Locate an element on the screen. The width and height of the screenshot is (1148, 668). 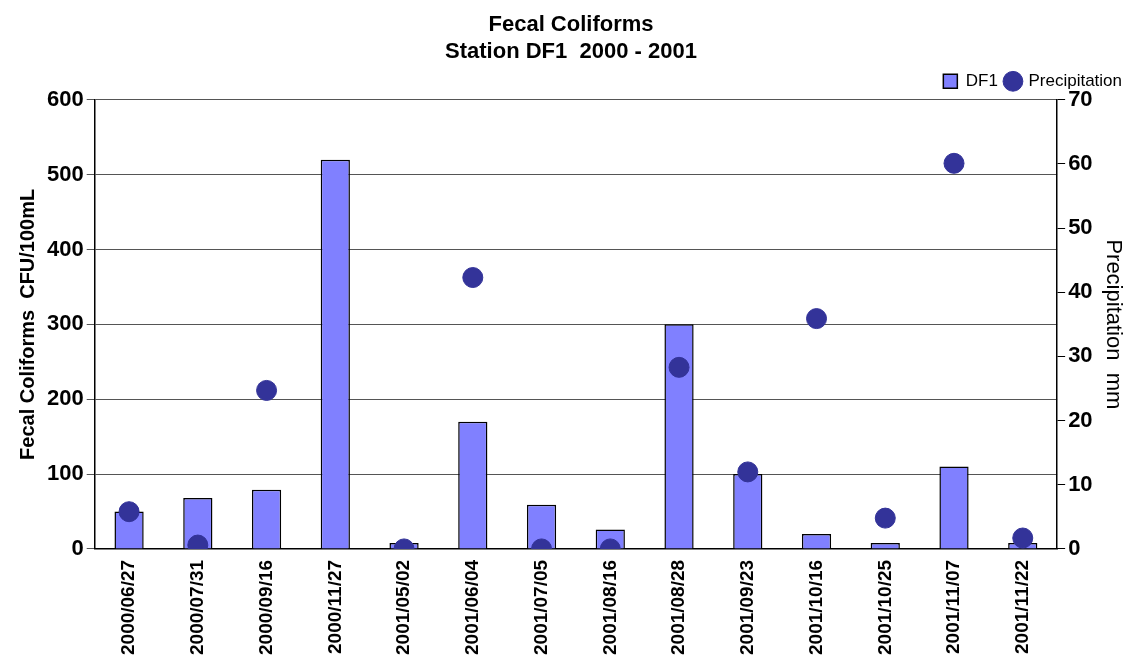
y-tick-label: 200 is located at coordinates (65, 398).